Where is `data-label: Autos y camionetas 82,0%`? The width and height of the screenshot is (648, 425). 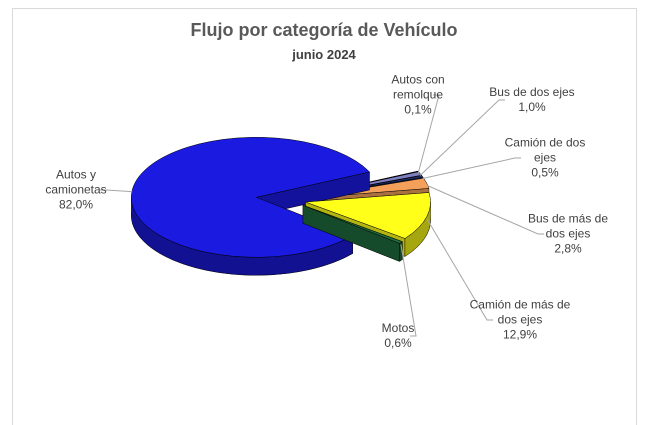 data-label: Autos y camionetas 82,0% is located at coordinates (76, 190).